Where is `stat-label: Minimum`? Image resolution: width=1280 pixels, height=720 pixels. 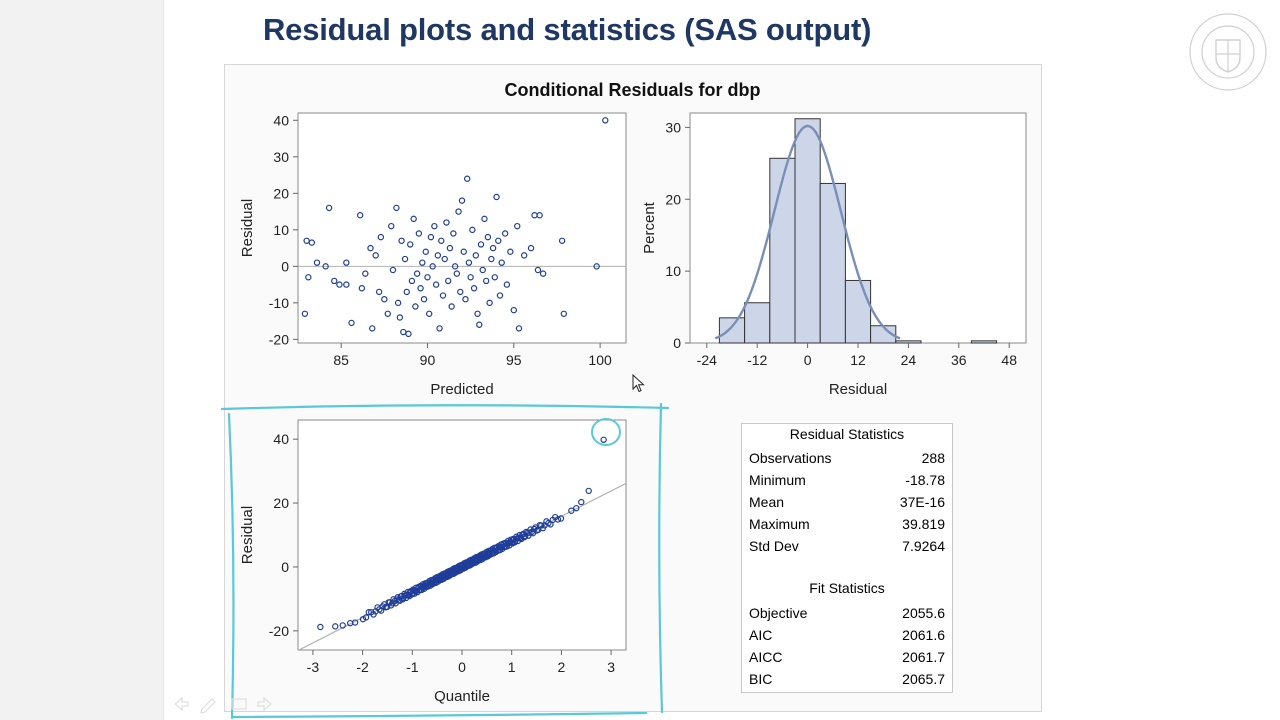 stat-label: Minimum is located at coordinates (777, 480).